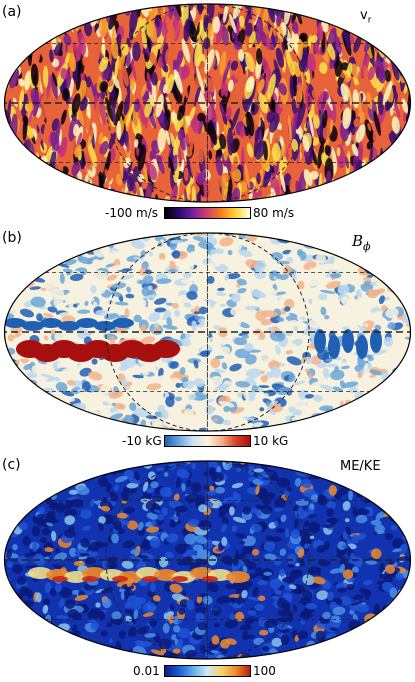 This screenshot has height=682, width=415. Describe the element at coordinates (207, 671) in the screenshot. I see `panel-c-colorbar` at that location.